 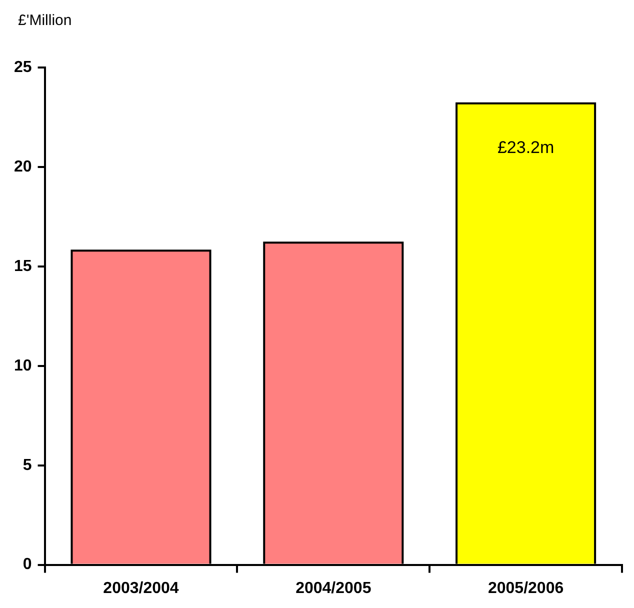 What do you see at coordinates (27, 565) in the screenshot?
I see `y-tick-label: 0` at bounding box center [27, 565].